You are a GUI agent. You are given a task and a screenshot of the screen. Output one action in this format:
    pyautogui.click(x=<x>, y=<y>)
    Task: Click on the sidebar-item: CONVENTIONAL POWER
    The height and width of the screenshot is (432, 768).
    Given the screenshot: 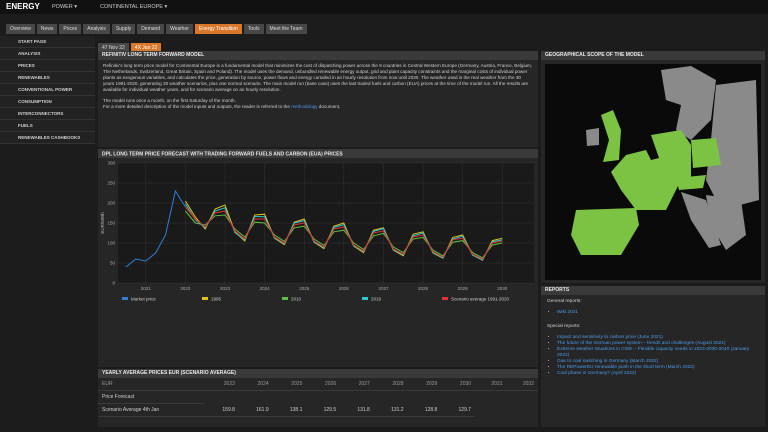 What is the action you would take?
    pyautogui.click(x=47, y=90)
    